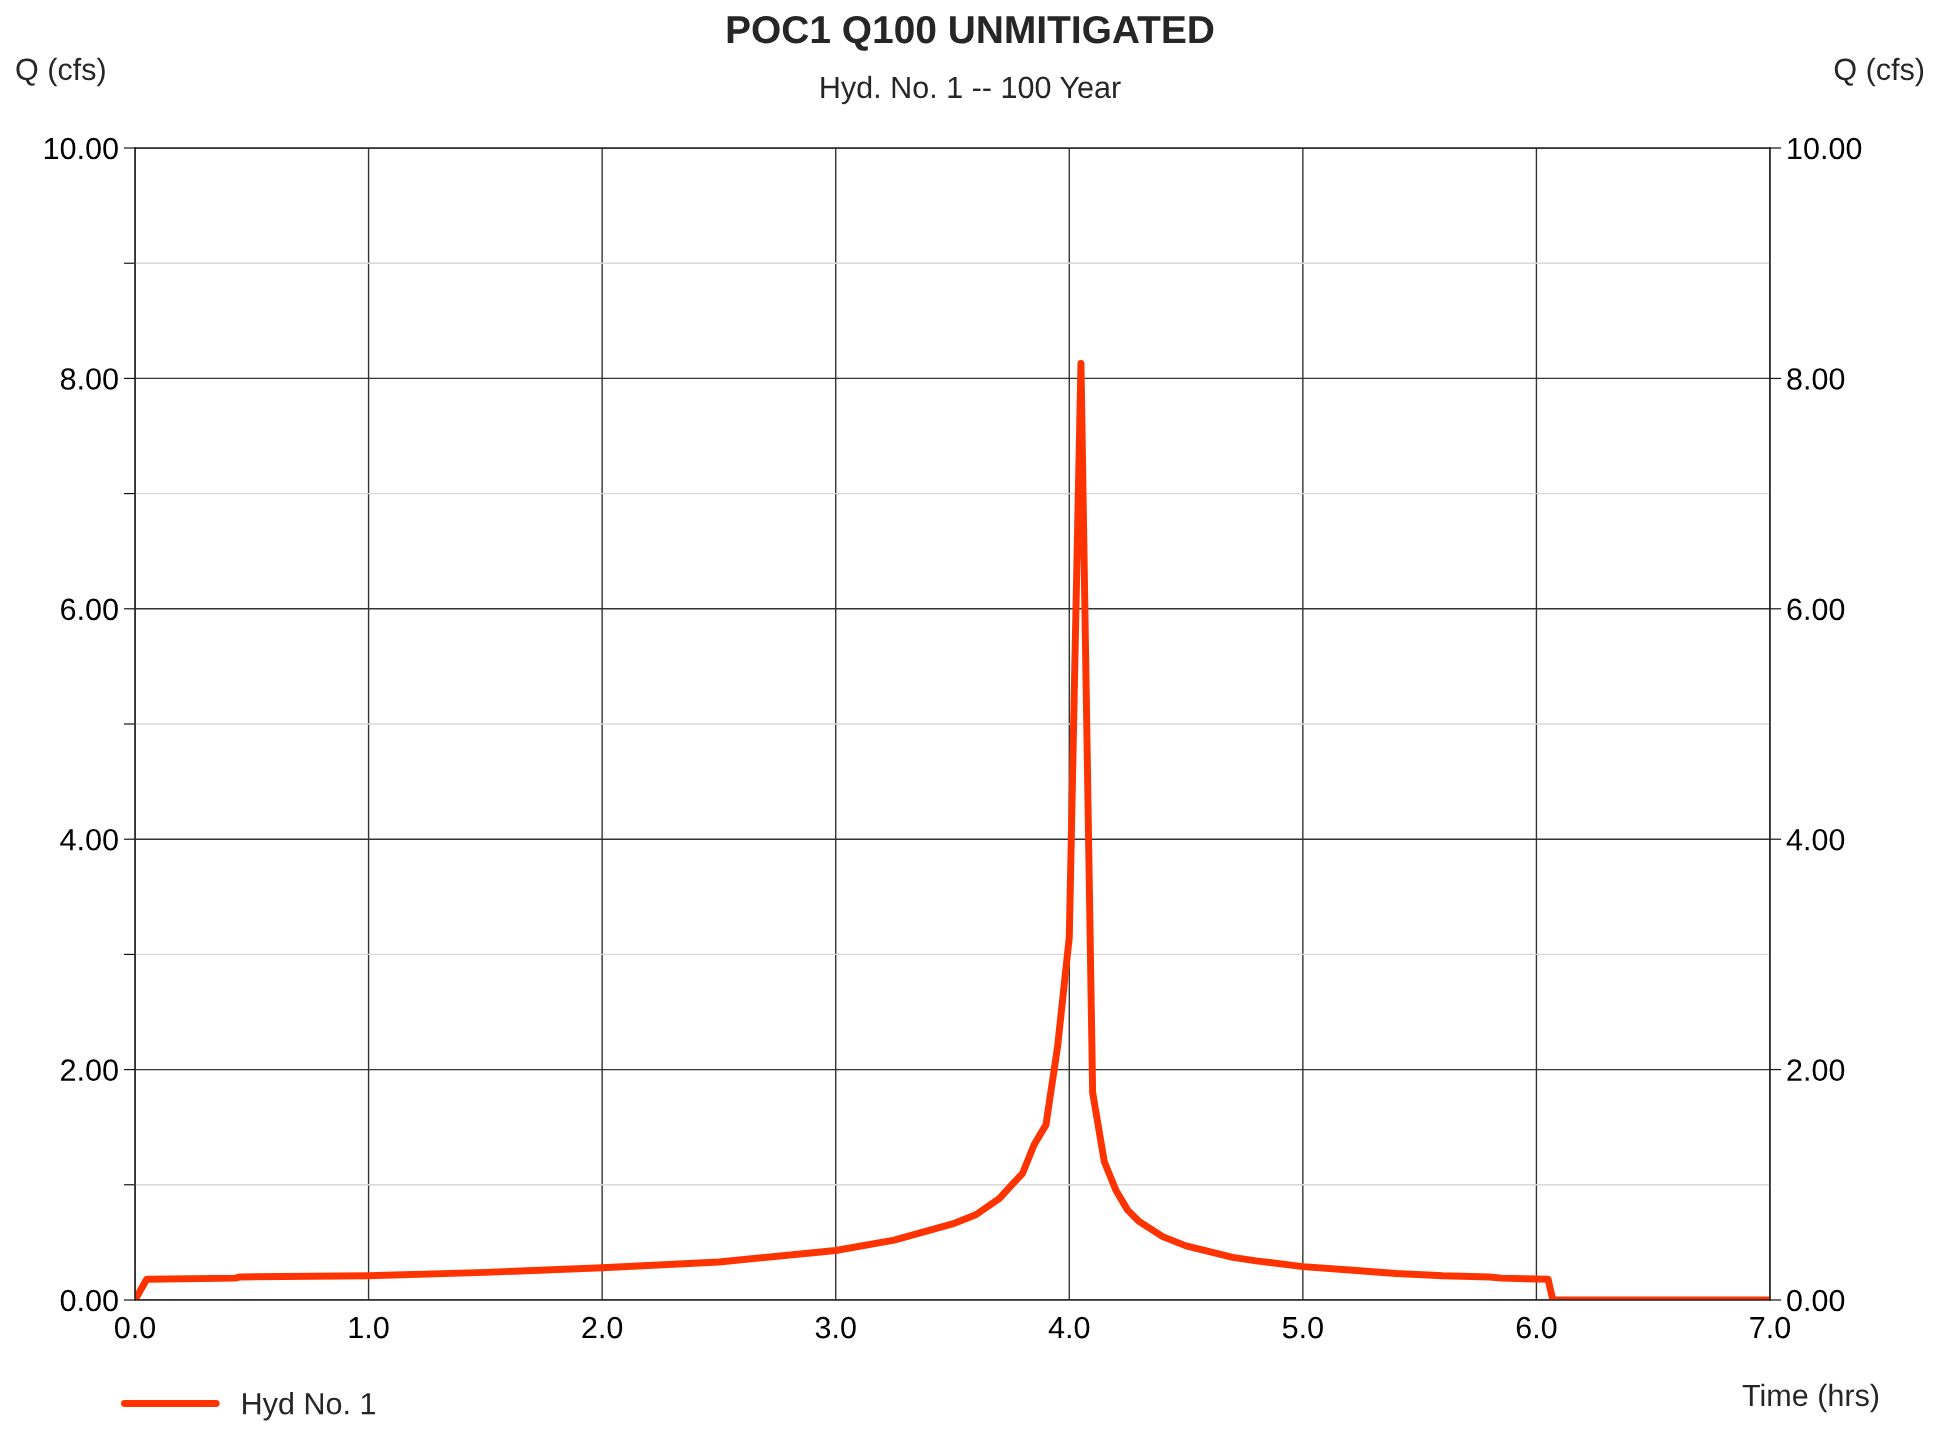  Describe the element at coordinates (89, 609) in the screenshot. I see `y-tick-label: 6.00` at that location.